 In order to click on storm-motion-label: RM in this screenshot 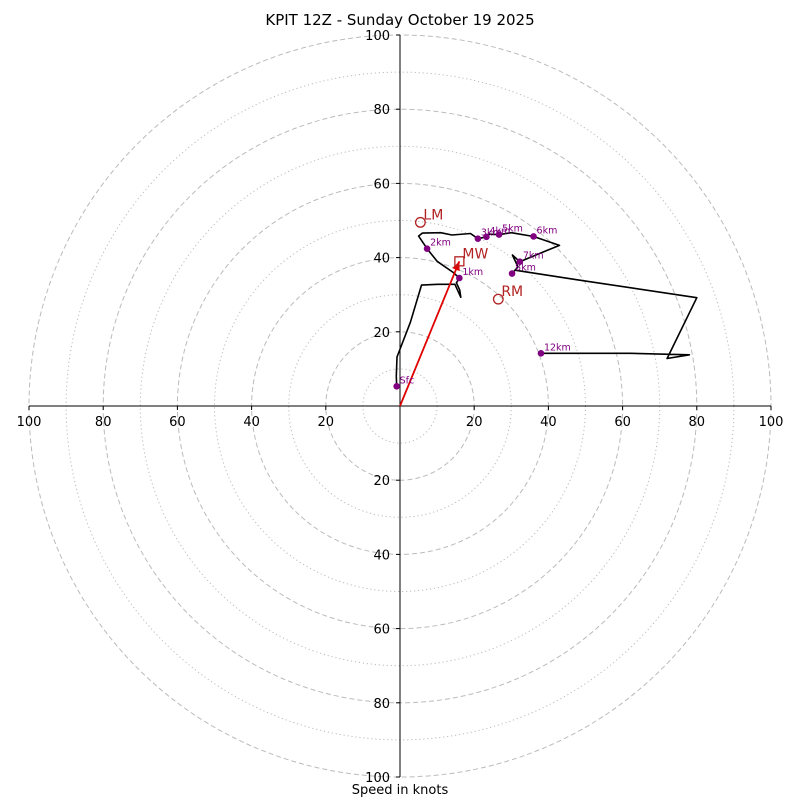, I will do `click(512, 292)`.